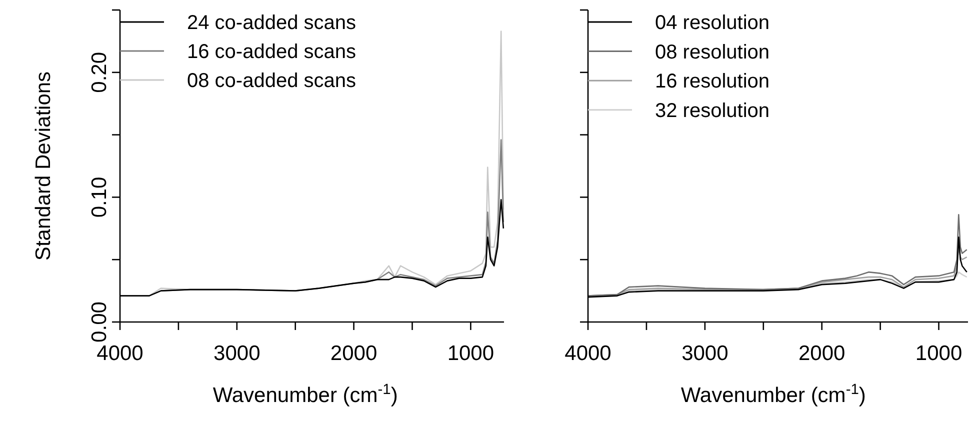 This screenshot has height=431, width=971. I want to click on y-tick-label: 0.20, so click(99, 72).